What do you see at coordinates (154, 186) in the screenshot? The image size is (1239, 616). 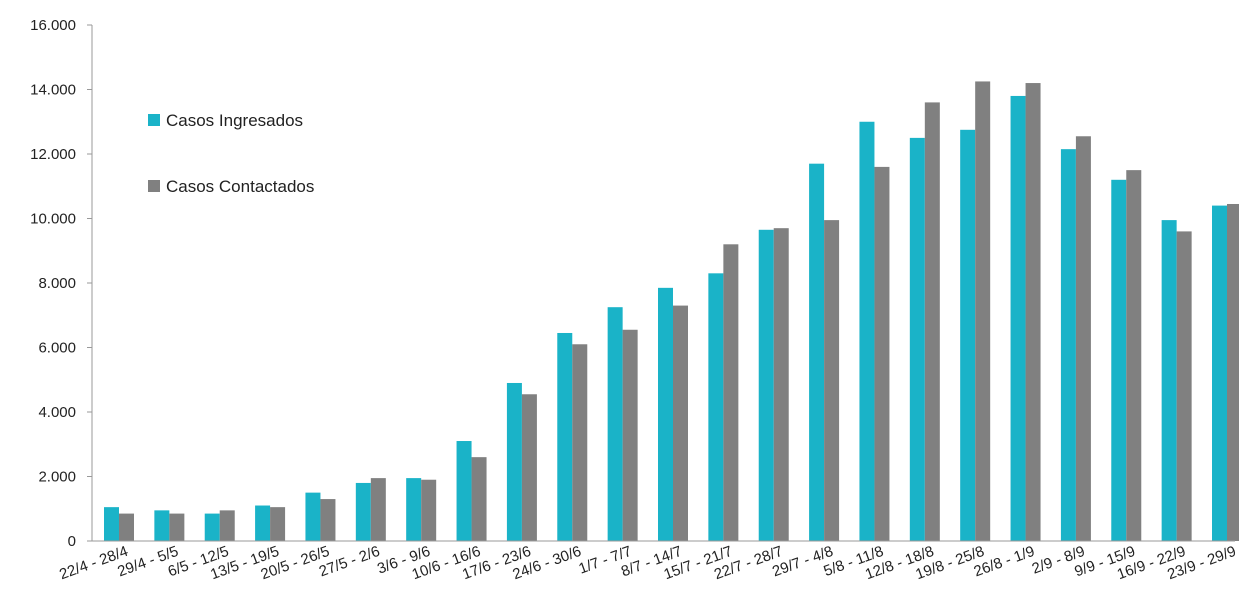 I see `legend-swatch-casos-contactados` at bounding box center [154, 186].